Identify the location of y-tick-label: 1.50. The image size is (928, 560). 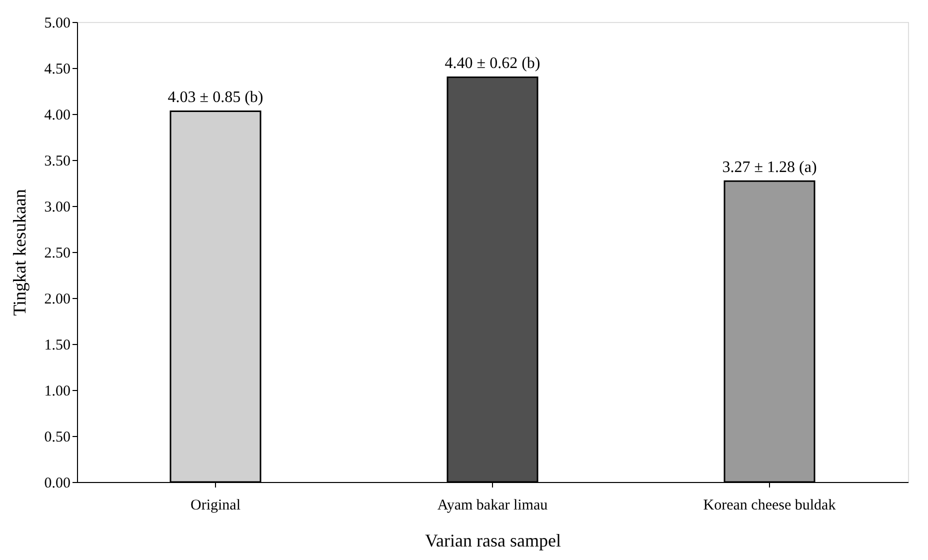
(57, 346).